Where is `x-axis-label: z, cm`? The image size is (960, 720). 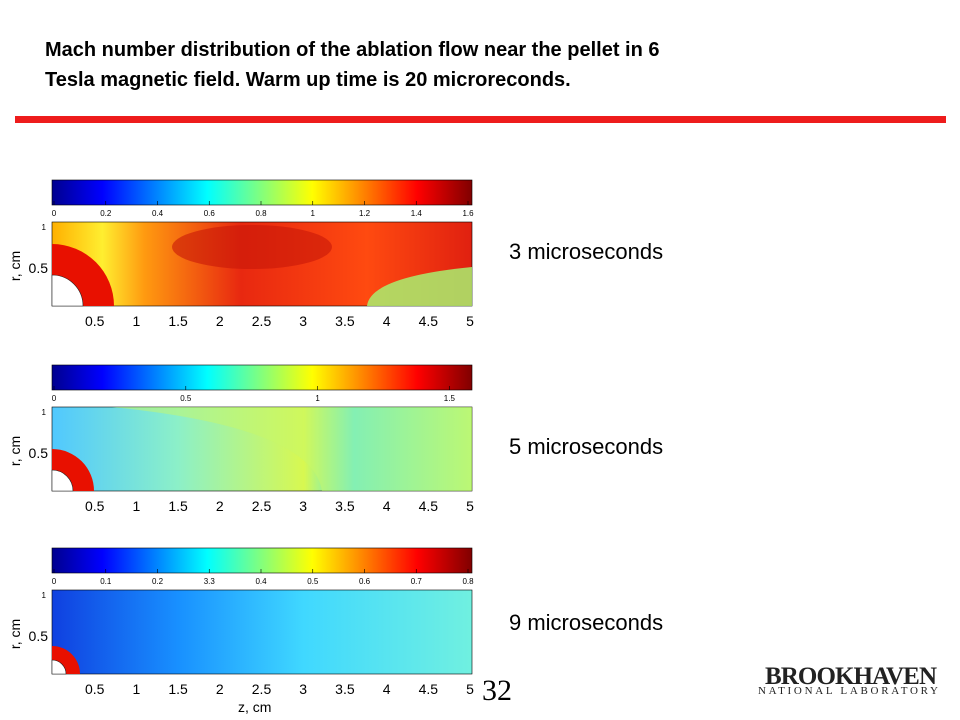 x-axis-label: z, cm is located at coordinates (254, 707).